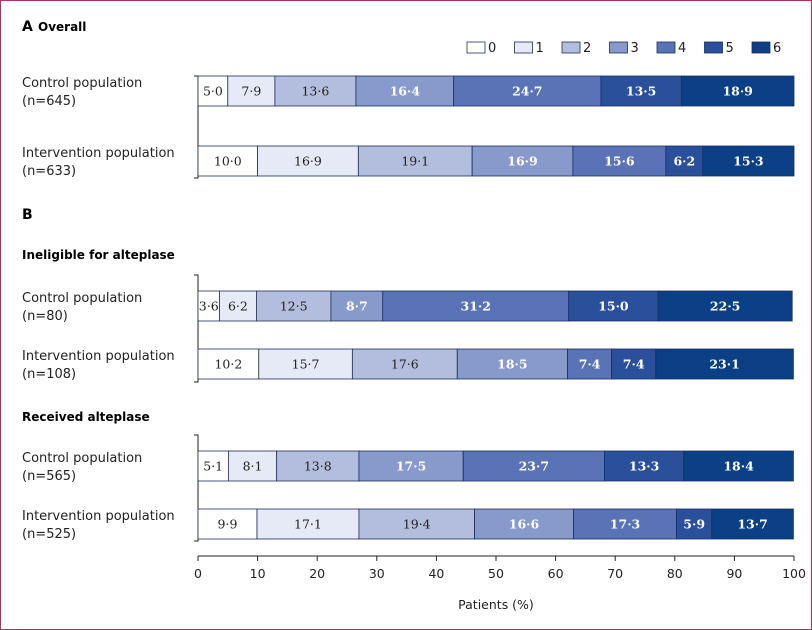 Image resolution: width=812 pixels, height=630 pixels. What do you see at coordinates (49, 374) in the screenshot?
I see `row-n-label: (n=108)` at bounding box center [49, 374].